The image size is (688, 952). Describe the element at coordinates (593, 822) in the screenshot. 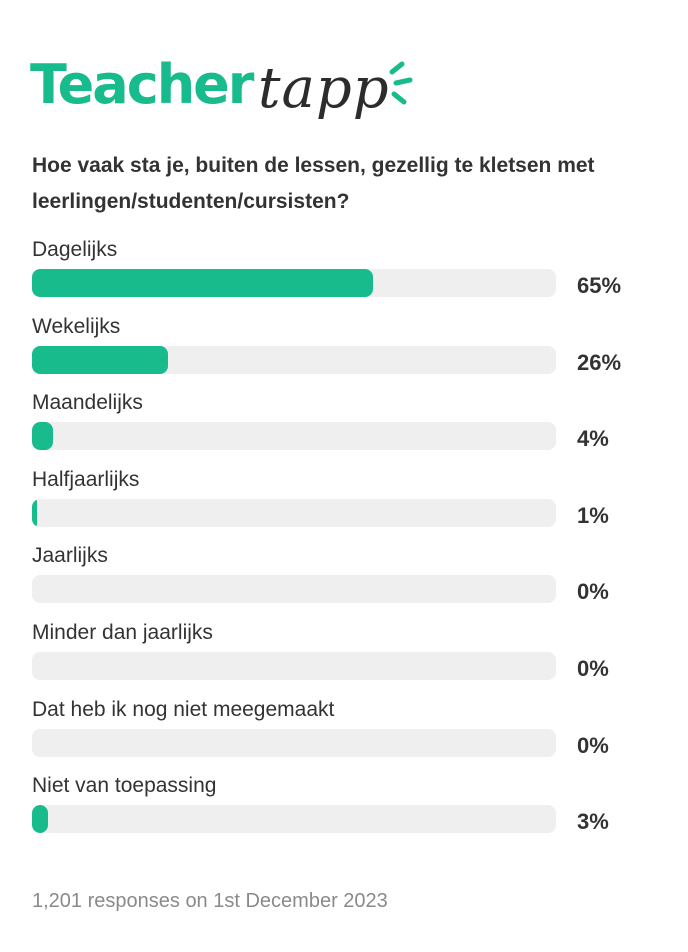

I see `bar-value-label: 3%` at that location.